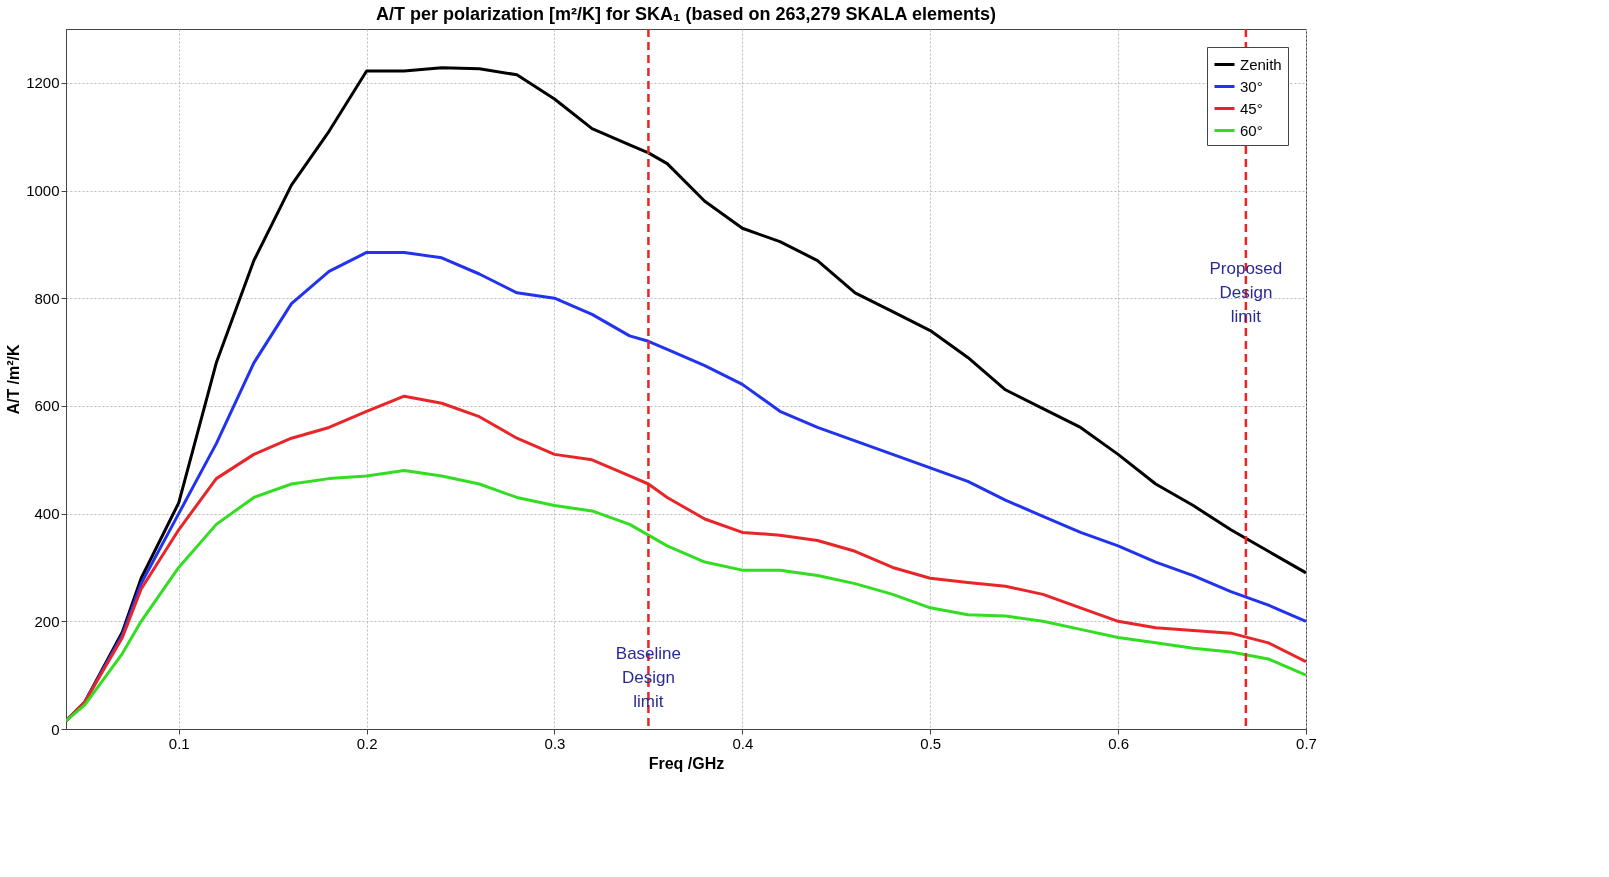 This screenshot has width=1609, height=877. I want to click on y-tick-label: 400, so click(47, 514).